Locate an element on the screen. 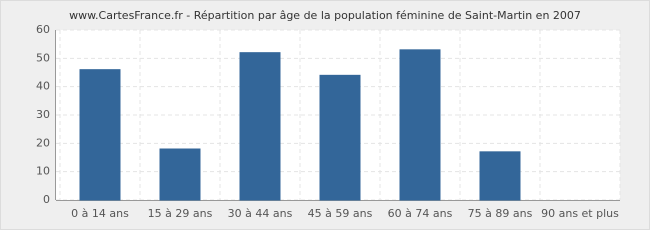 The width and height of the screenshot is (650, 240). x-tick-label: 15 à 29 ans is located at coordinates (180, 213).